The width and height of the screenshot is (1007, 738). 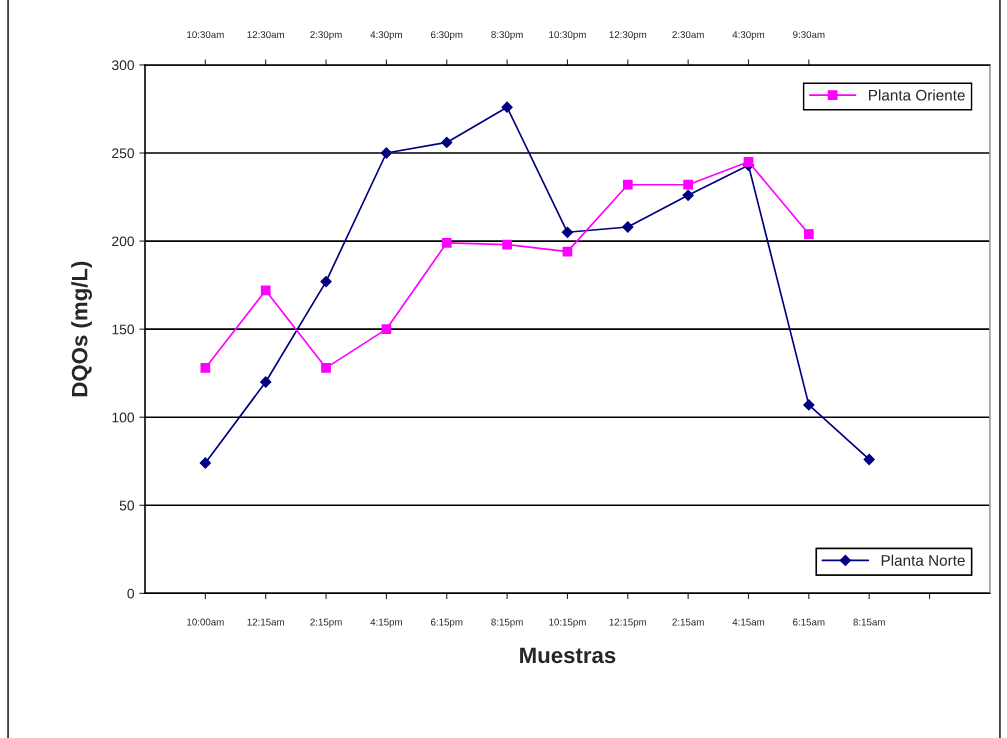 What do you see at coordinates (265, 35) in the screenshot?
I see `text: 12:30am` at bounding box center [265, 35].